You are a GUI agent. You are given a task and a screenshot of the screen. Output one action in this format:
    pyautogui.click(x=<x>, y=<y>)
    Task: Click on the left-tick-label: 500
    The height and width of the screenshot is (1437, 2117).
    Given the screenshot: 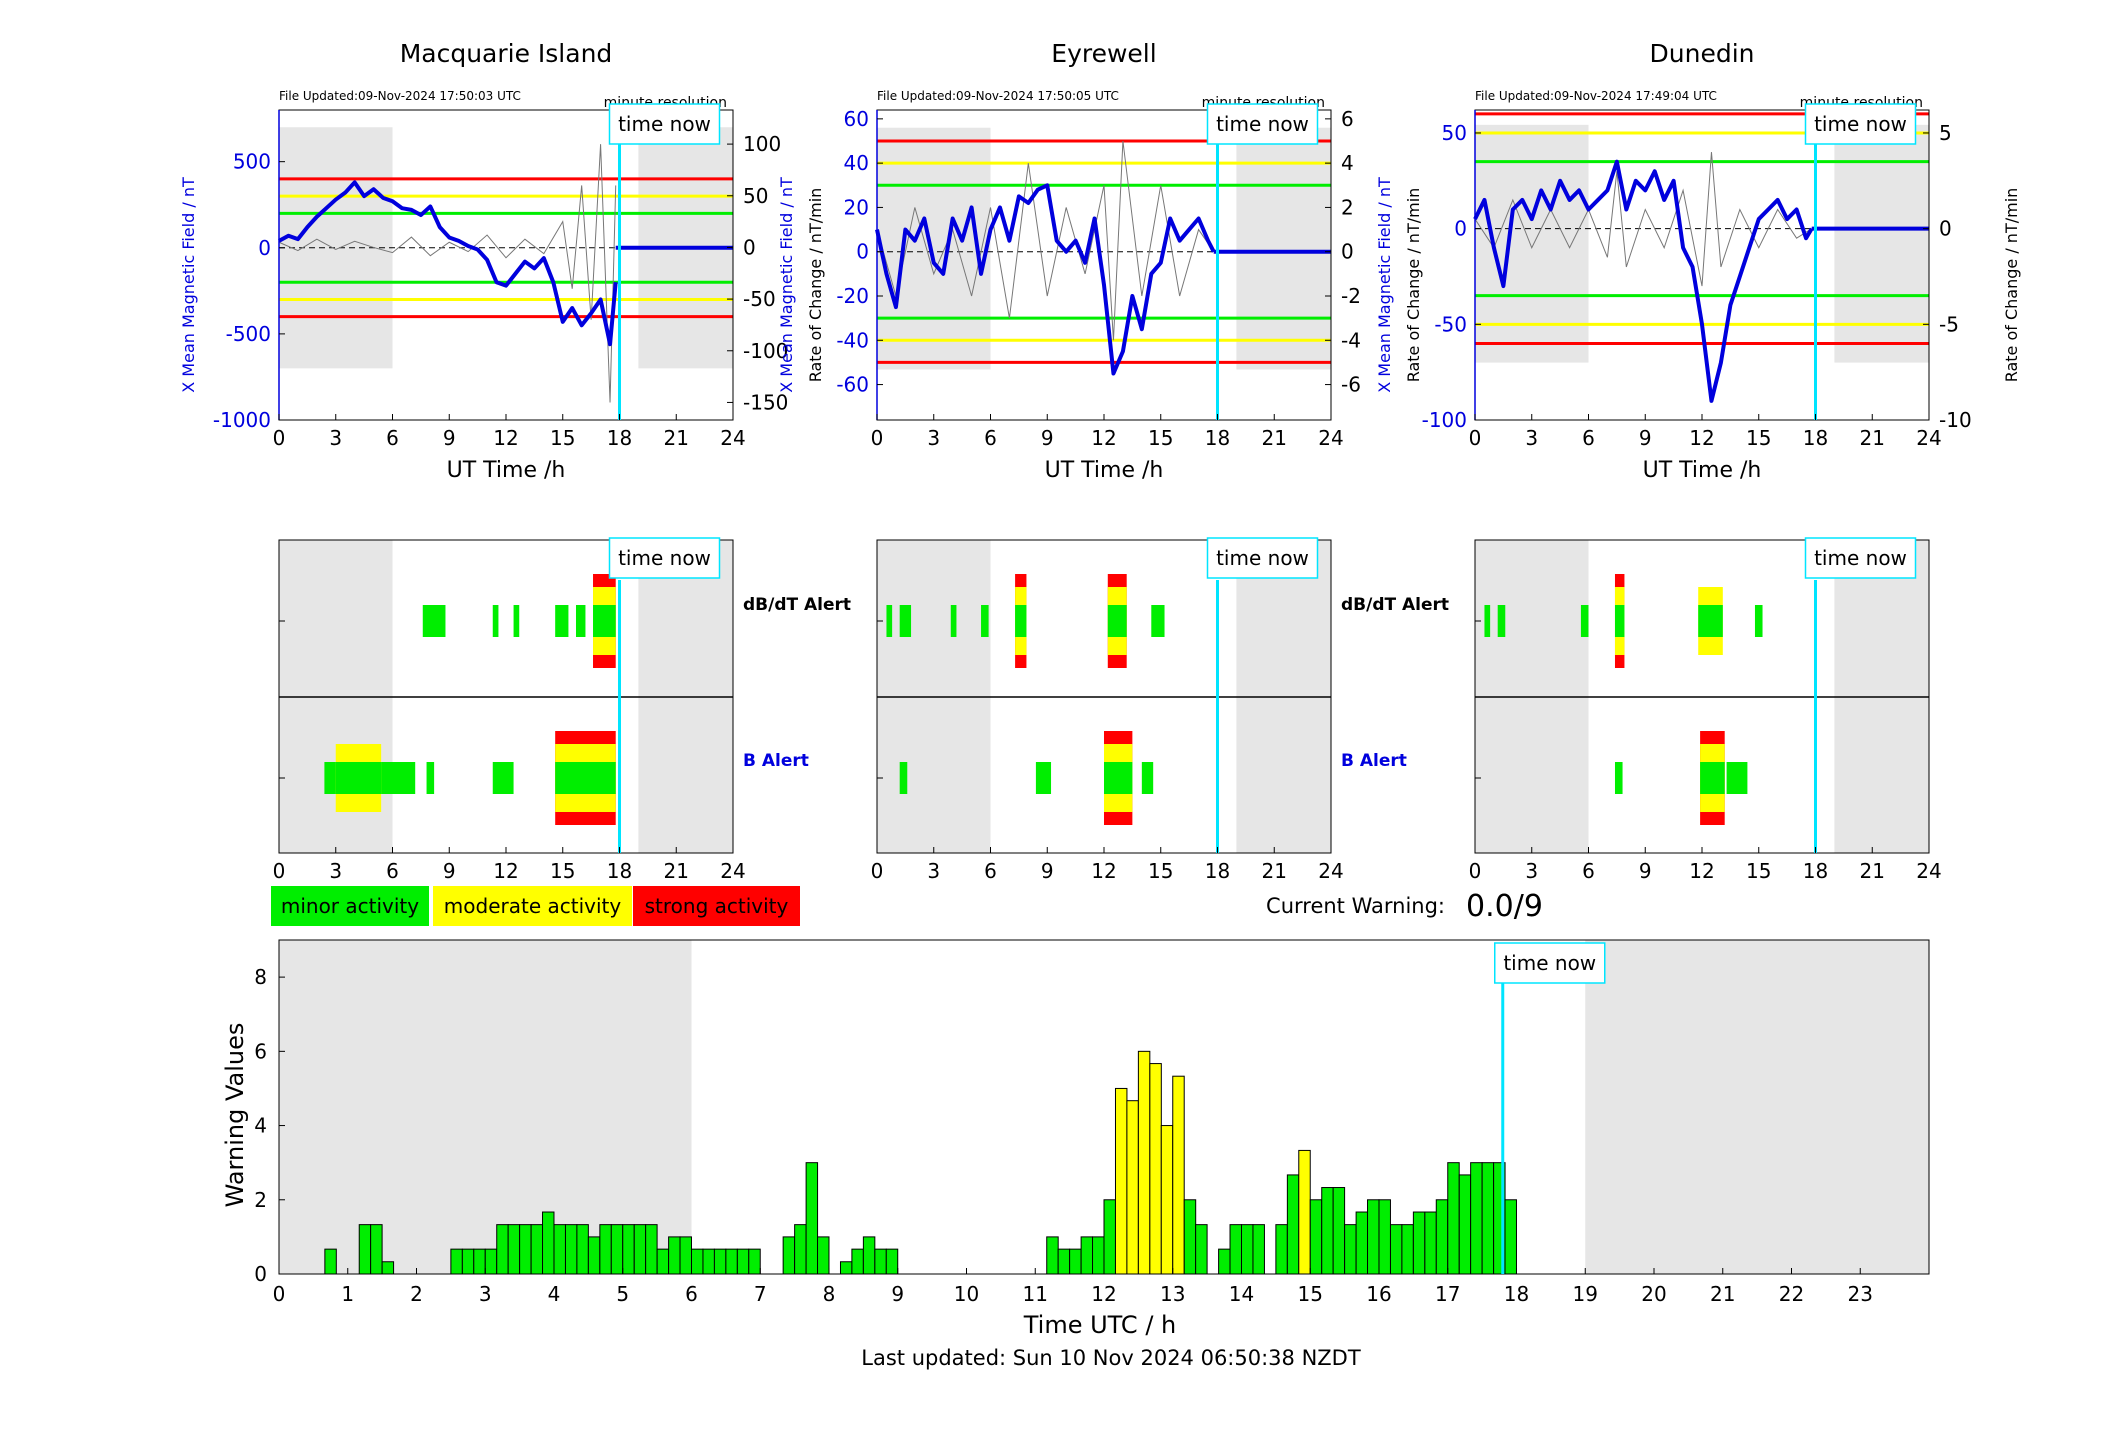 What is the action you would take?
    pyautogui.click(x=252, y=162)
    